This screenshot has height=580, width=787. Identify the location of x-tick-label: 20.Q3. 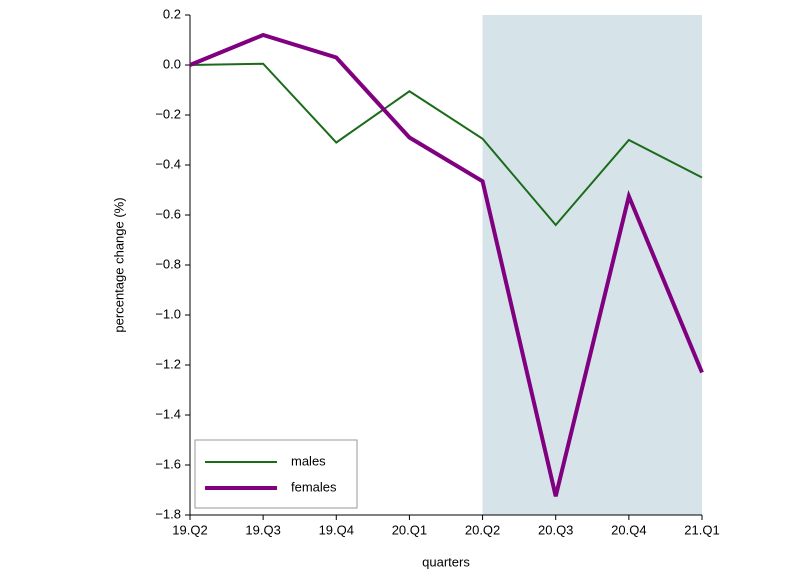
(555, 529).